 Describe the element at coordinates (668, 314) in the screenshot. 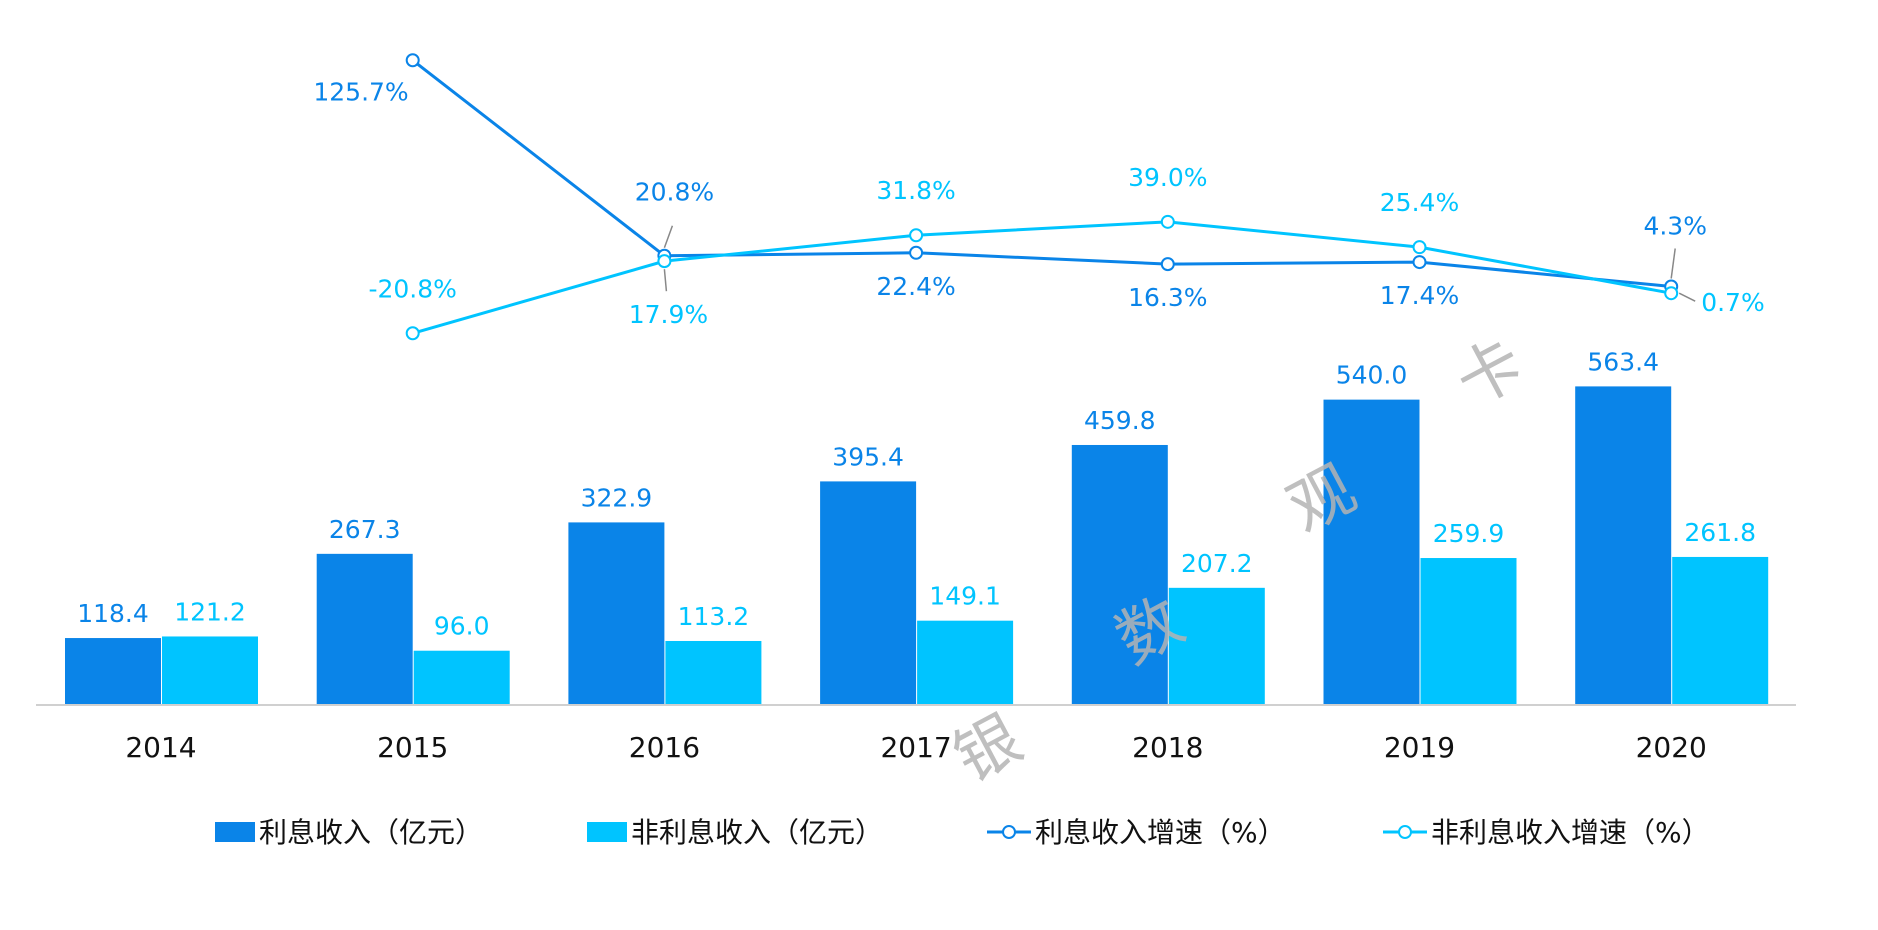

I see `growth-value-label: 17.9%` at that location.